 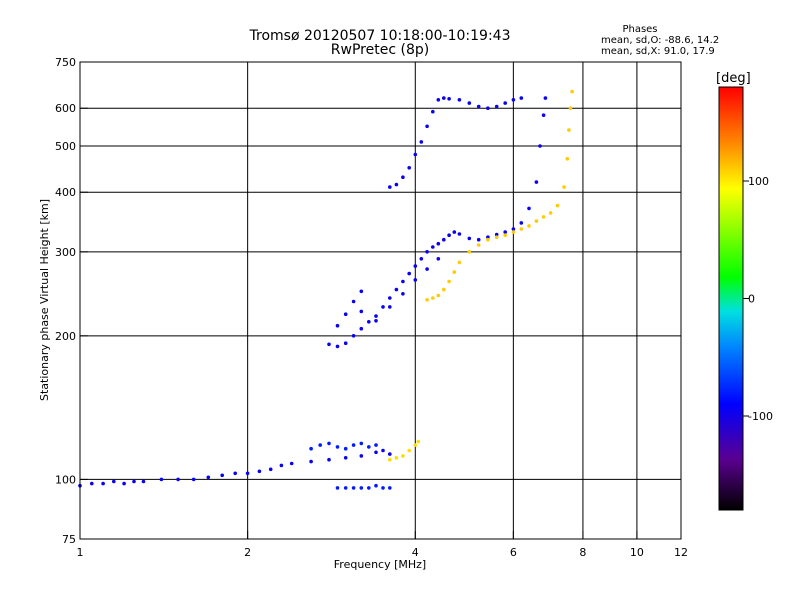 I want to click on x-axis-label: Frequency [MHz], so click(x=380, y=564).